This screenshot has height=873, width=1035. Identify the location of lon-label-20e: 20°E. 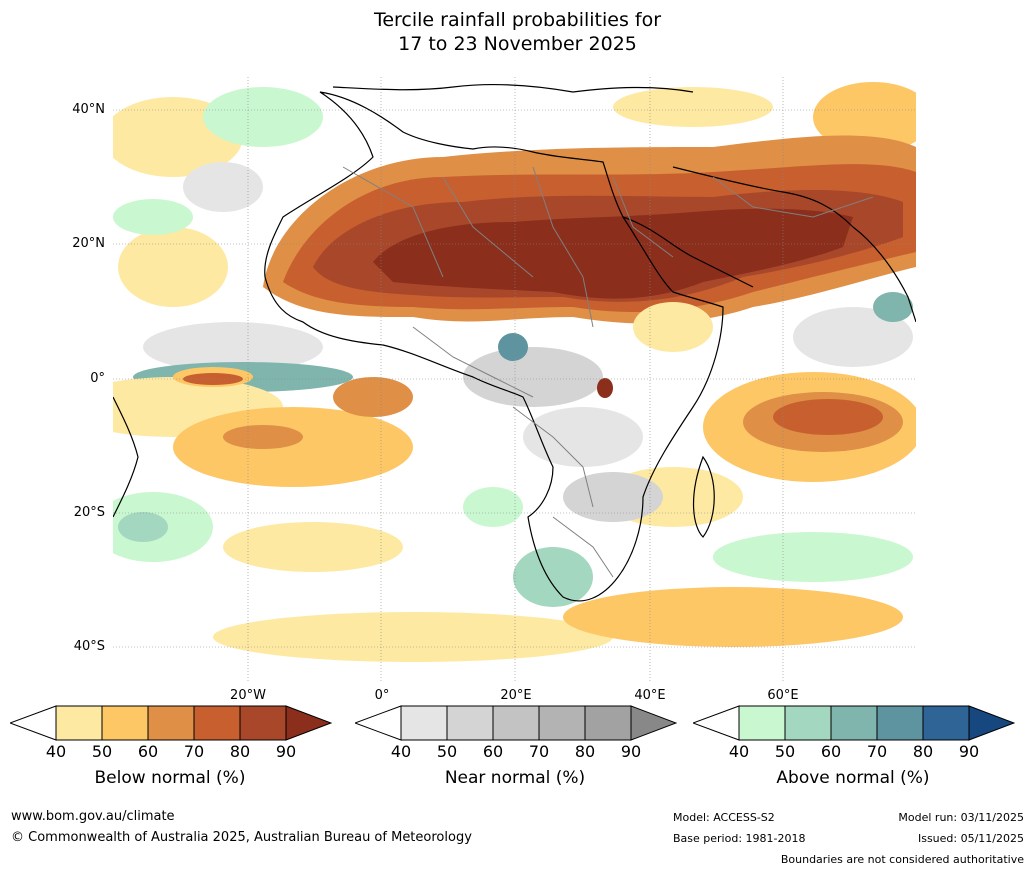
(516, 695).